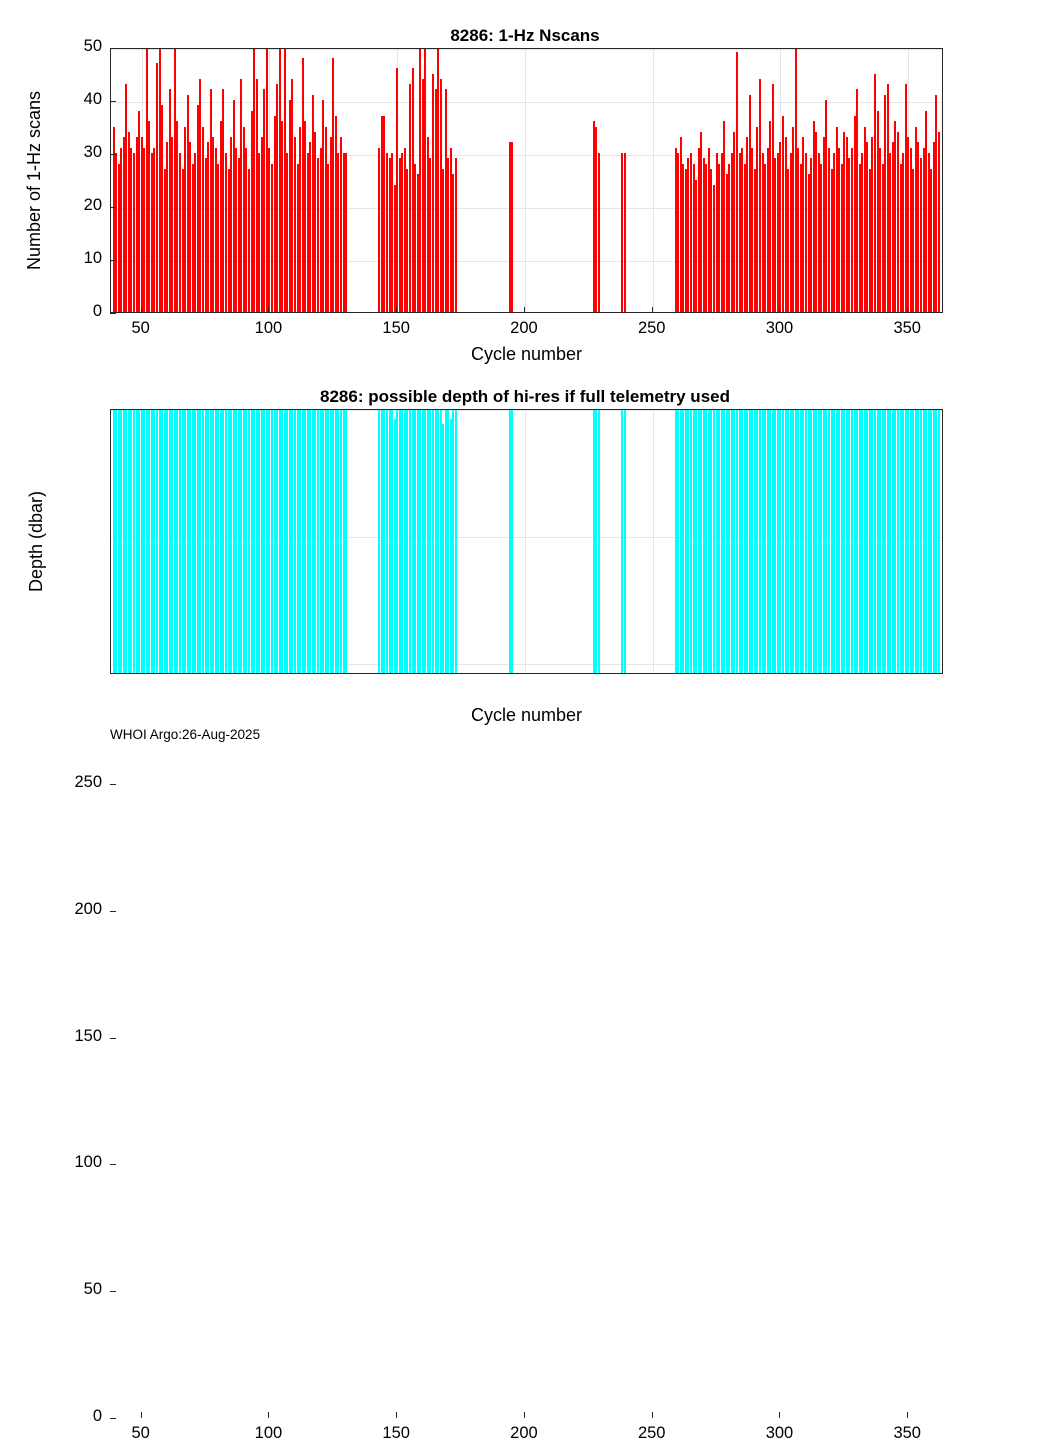 The height and width of the screenshot is (1443, 1050). I want to click on x-tick-label: 100, so click(268, 1433).